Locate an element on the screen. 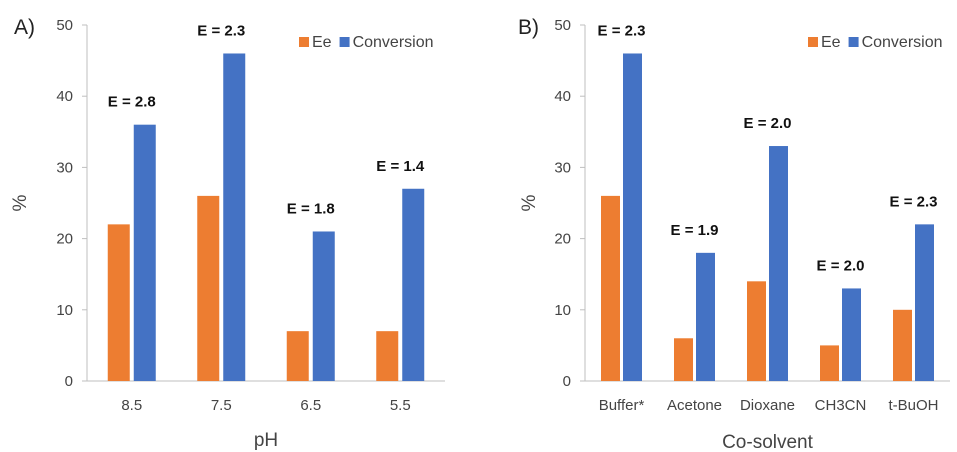 Image resolution: width=957 pixels, height=452 pixels. x-tick-label: 5.5 is located at coordinates (400, 405).